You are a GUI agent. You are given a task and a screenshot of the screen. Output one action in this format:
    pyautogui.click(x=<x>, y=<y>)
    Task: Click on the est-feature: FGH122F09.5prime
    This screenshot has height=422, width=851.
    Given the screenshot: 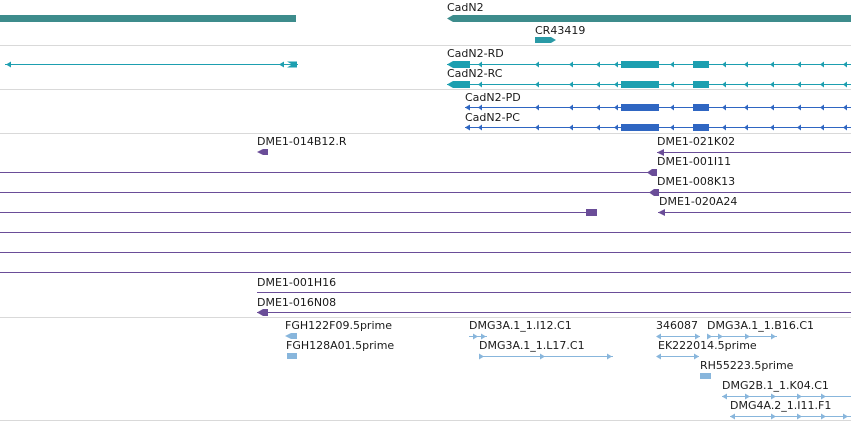 What is the action you would take?
    pyautogui.click(x=338, y=329)
    